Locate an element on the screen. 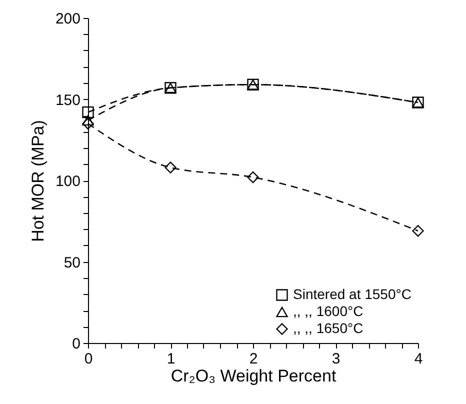 The width and height of the screenshot is (466, 404). x-tick-label: 1 is located at coordinates (171, 359).